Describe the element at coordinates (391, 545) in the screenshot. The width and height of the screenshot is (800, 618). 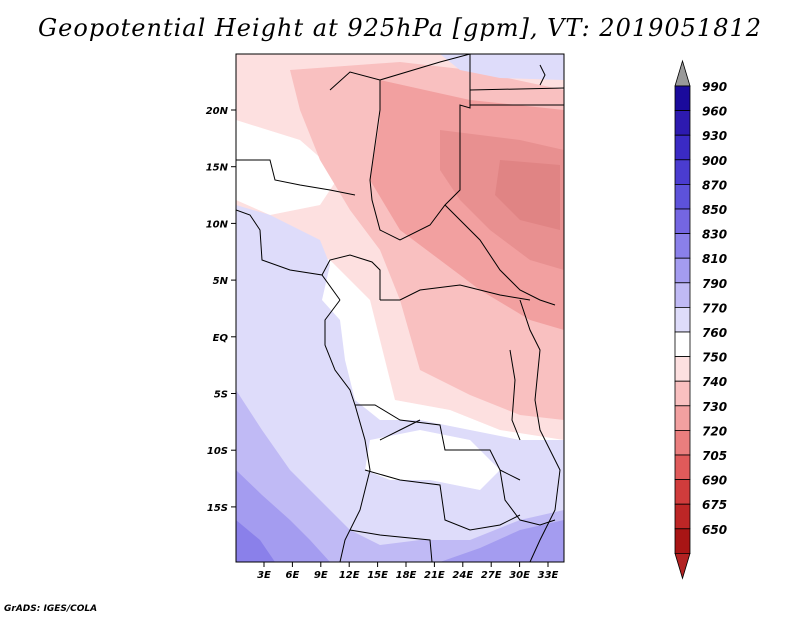
I see `border-namibia` at that location.